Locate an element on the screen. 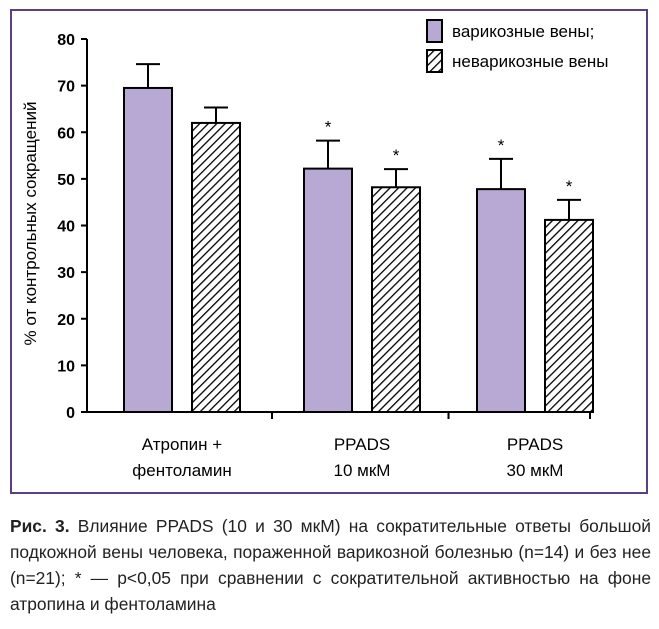  legend-label: варикозные вены; is located at coordinates (523, 31).